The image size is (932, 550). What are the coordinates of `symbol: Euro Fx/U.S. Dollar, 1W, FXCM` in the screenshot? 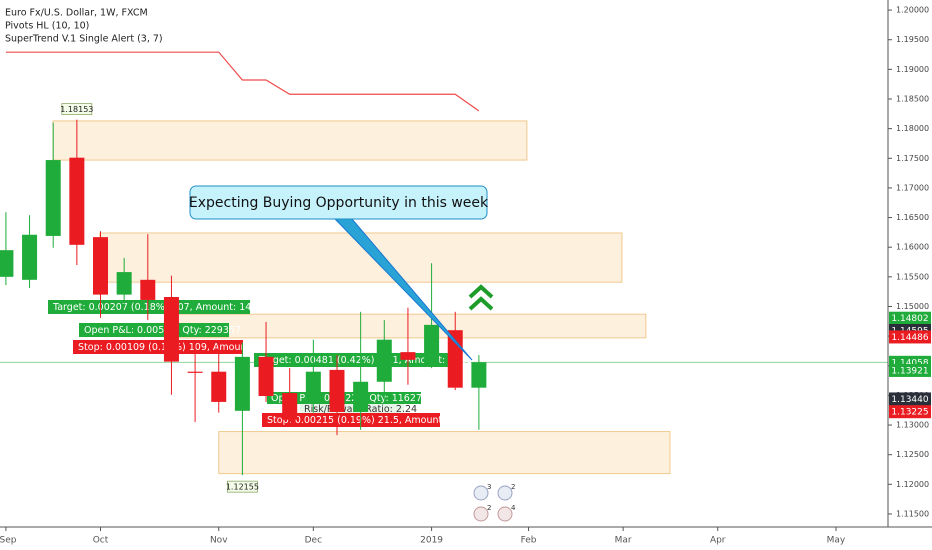 It's located at (76, 13).